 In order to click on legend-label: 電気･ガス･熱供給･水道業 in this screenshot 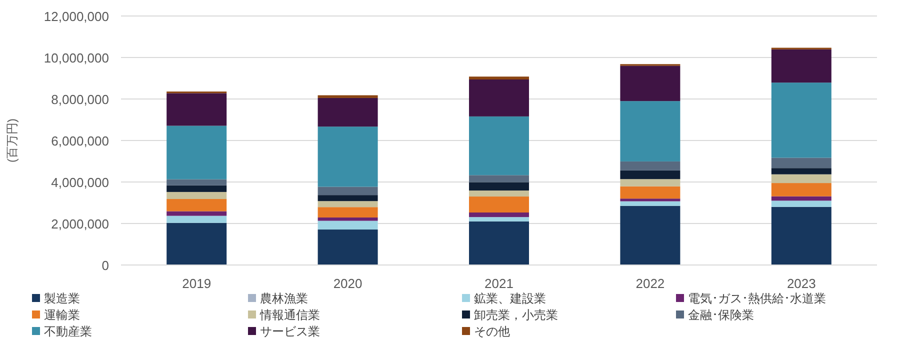, I will do `click(757, 299)`.